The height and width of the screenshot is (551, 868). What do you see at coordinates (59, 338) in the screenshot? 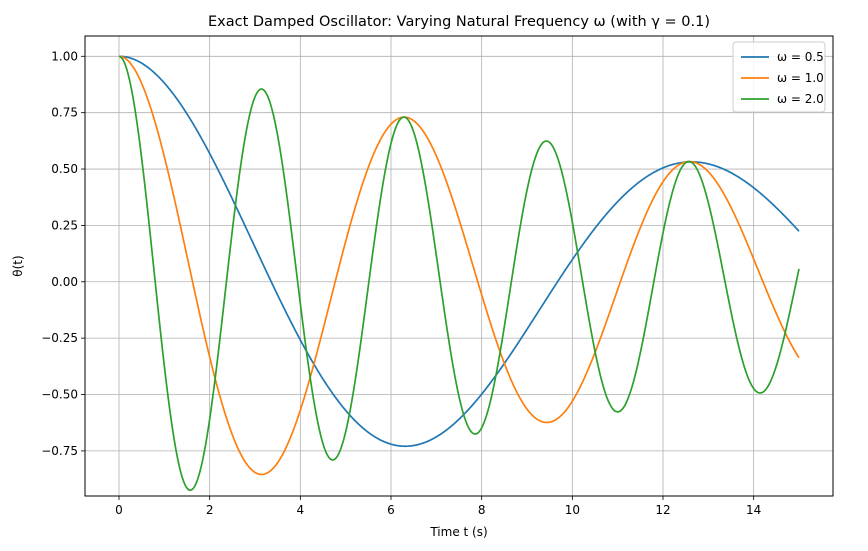
I see `y-tick-label: −0.25` at bounding box center [59, 338].